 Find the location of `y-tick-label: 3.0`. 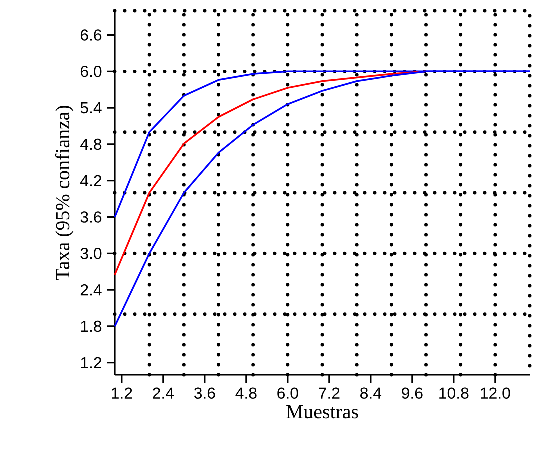

y-tick-label: 3.0 is located at coordinates (91, 254).